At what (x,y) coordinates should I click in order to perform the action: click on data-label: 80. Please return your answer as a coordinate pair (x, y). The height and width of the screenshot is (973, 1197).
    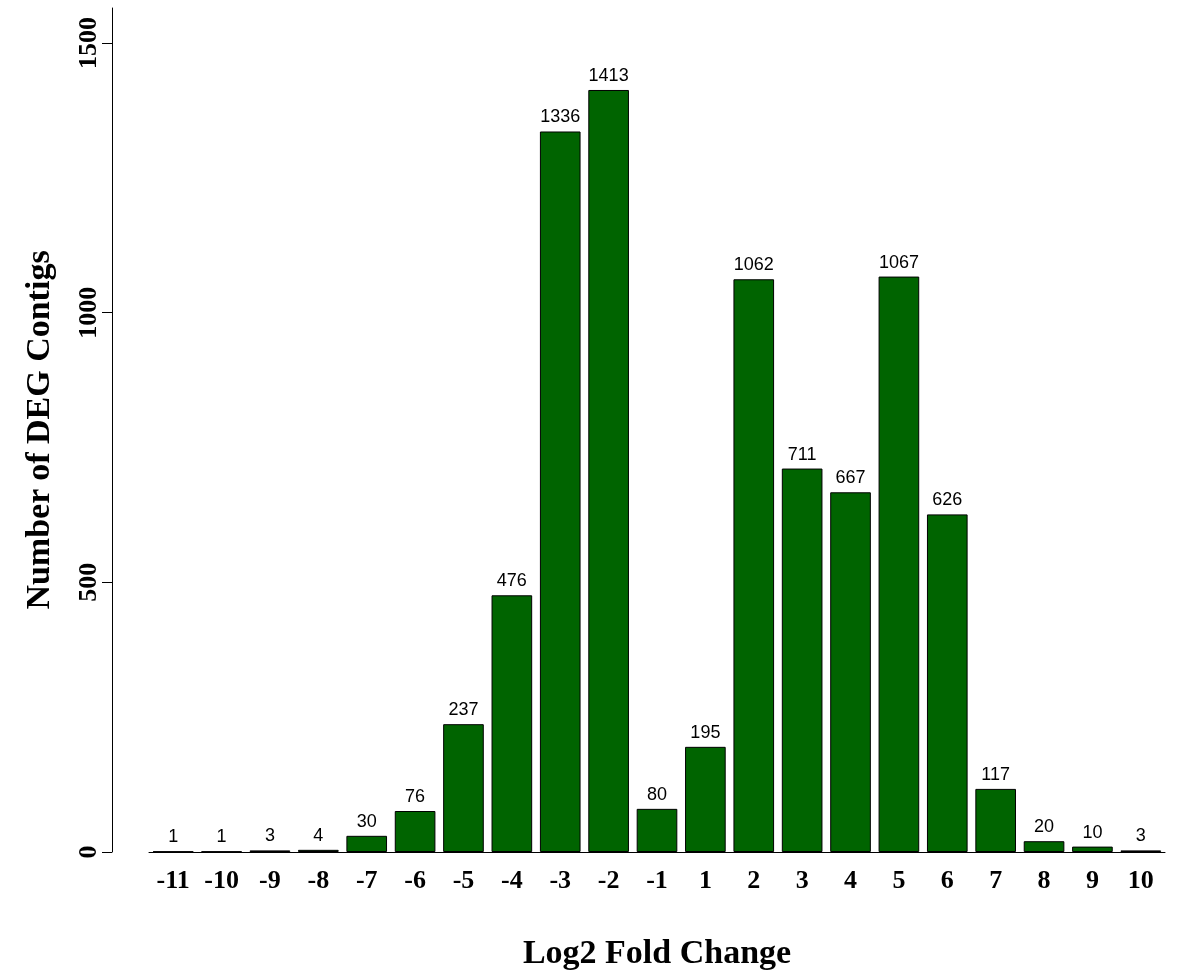
    Looking at the image, I should click on (657, 793).